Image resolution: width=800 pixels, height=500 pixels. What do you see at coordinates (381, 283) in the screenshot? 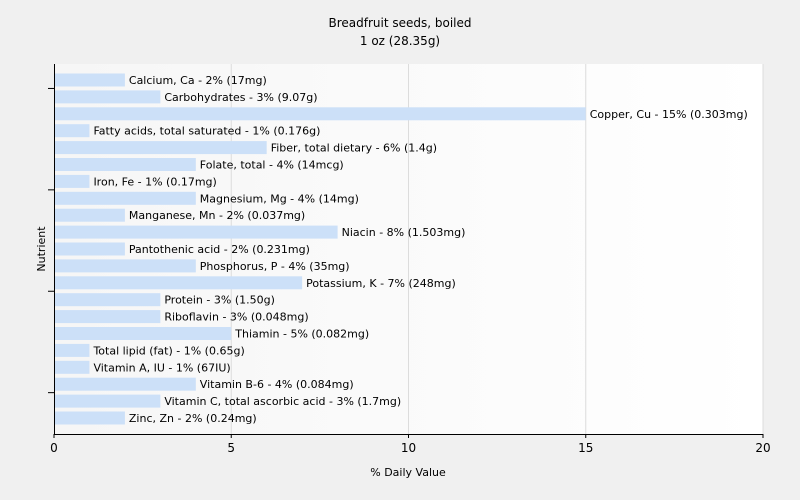
I see `bar-label: Potassium, K - 7% (248mg)` at bounding box center [381, 283].